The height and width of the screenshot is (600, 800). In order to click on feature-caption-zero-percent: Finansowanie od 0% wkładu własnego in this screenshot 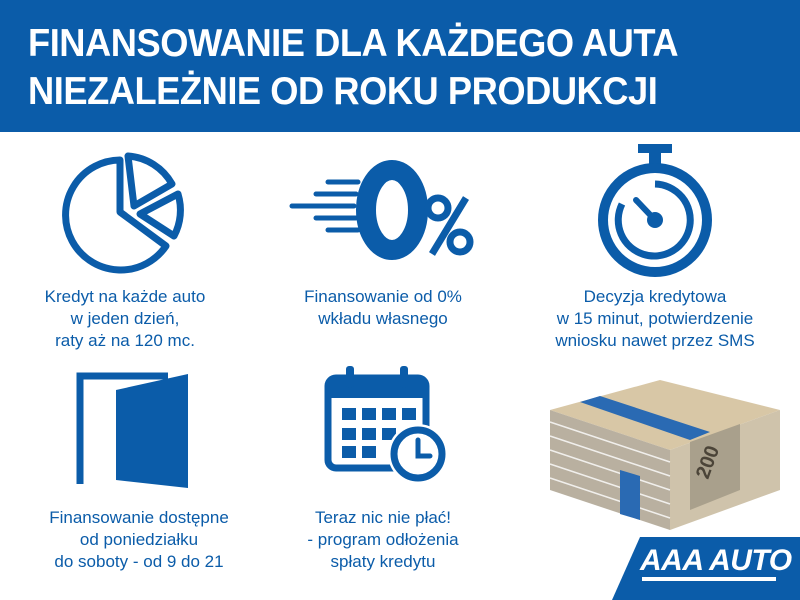, I will do `click(383, 308)`.